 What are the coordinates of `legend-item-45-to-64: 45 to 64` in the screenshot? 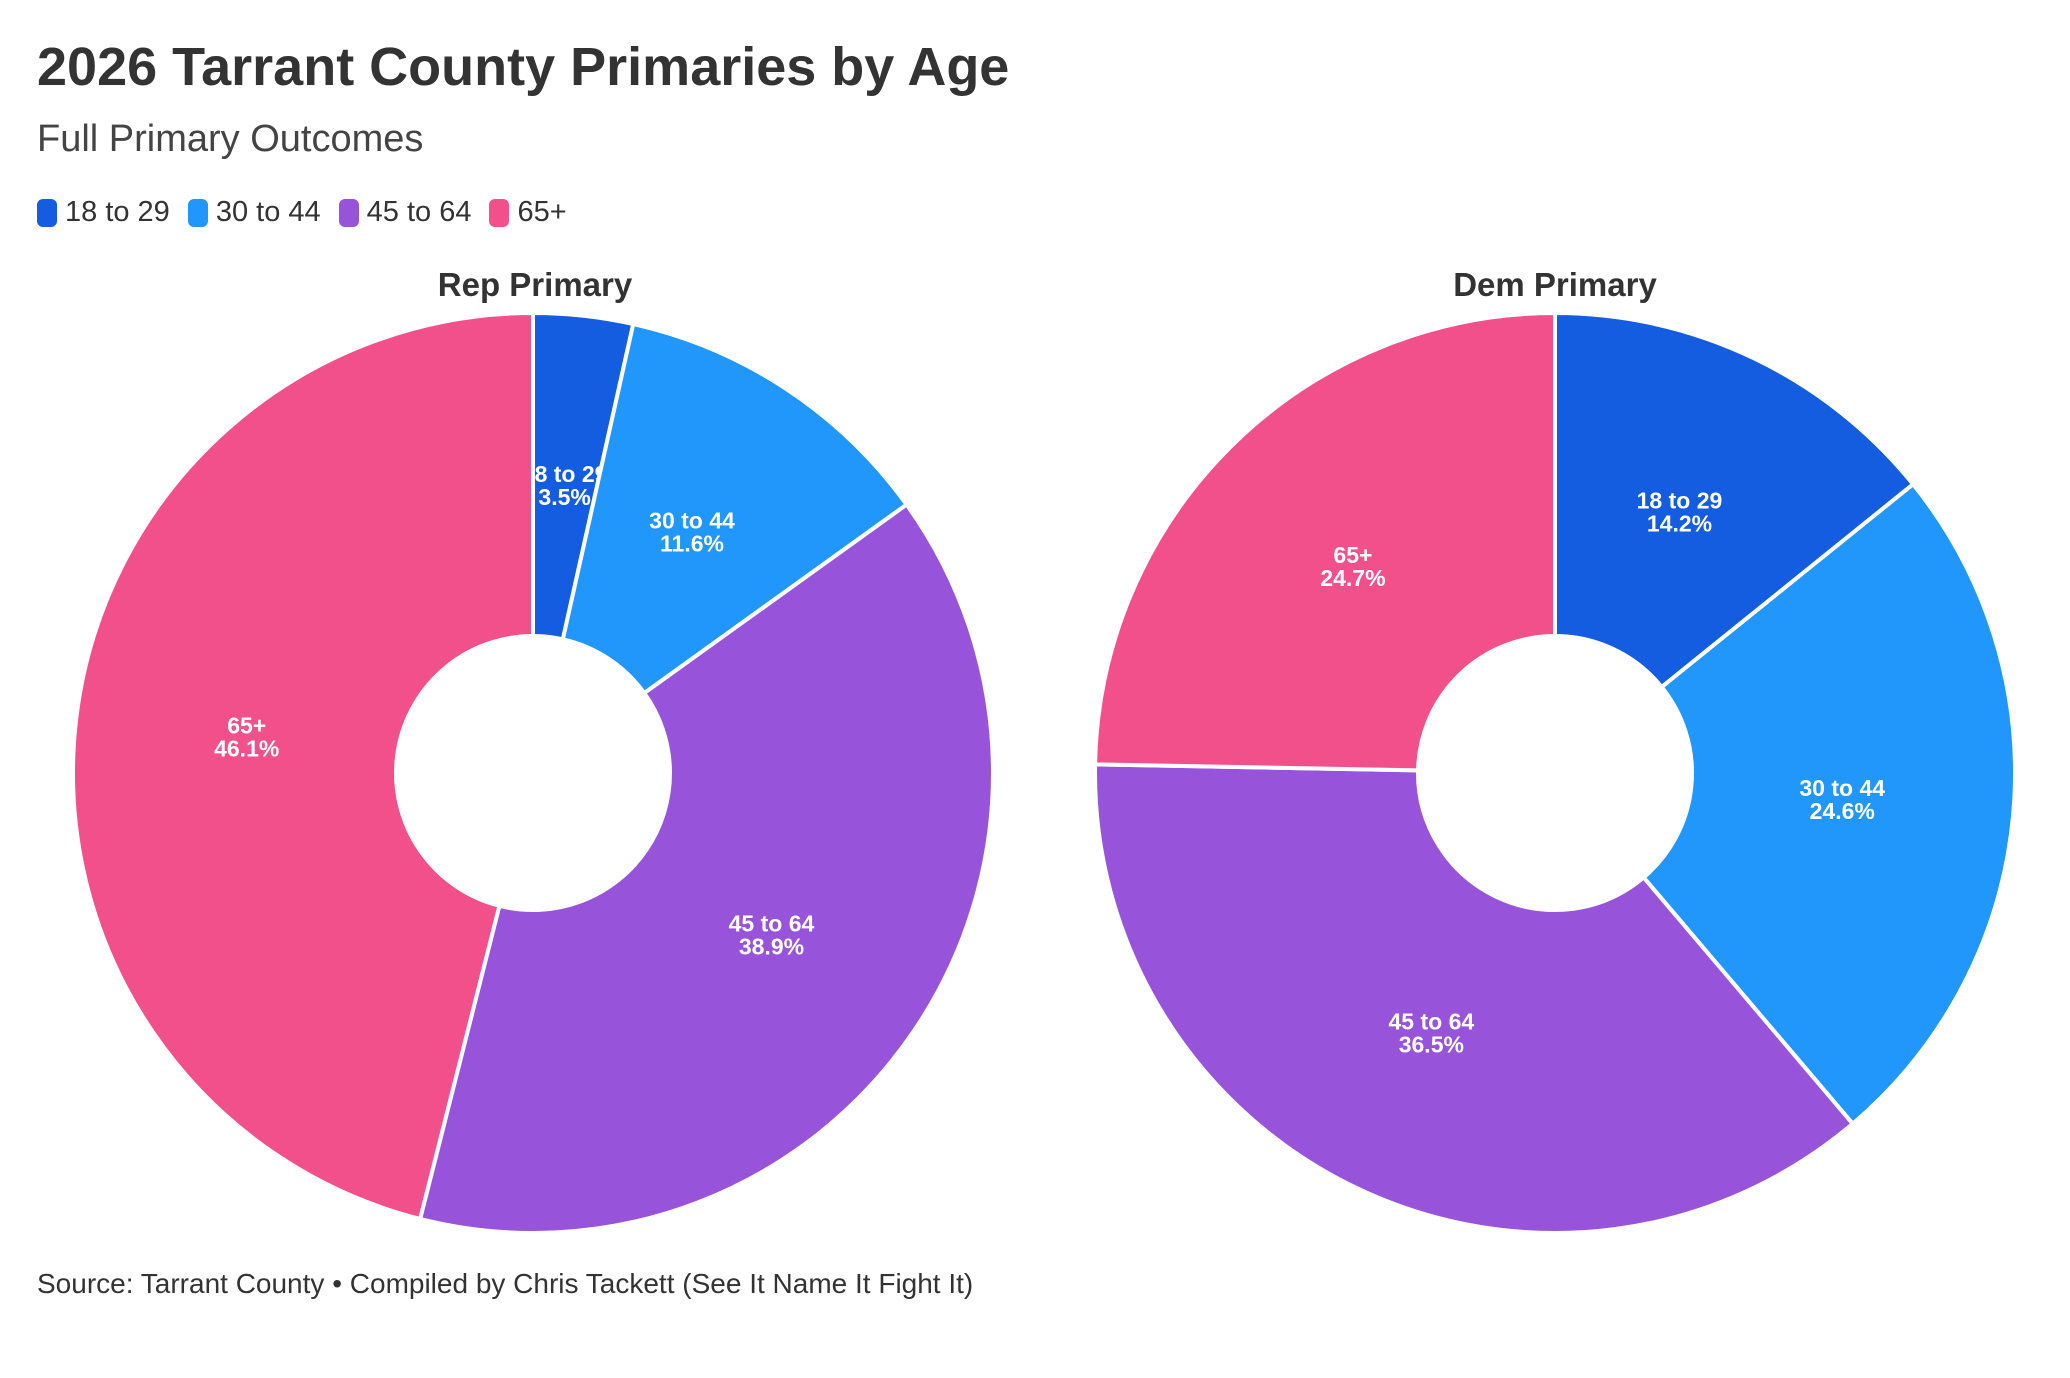 It's located at (405, 212).